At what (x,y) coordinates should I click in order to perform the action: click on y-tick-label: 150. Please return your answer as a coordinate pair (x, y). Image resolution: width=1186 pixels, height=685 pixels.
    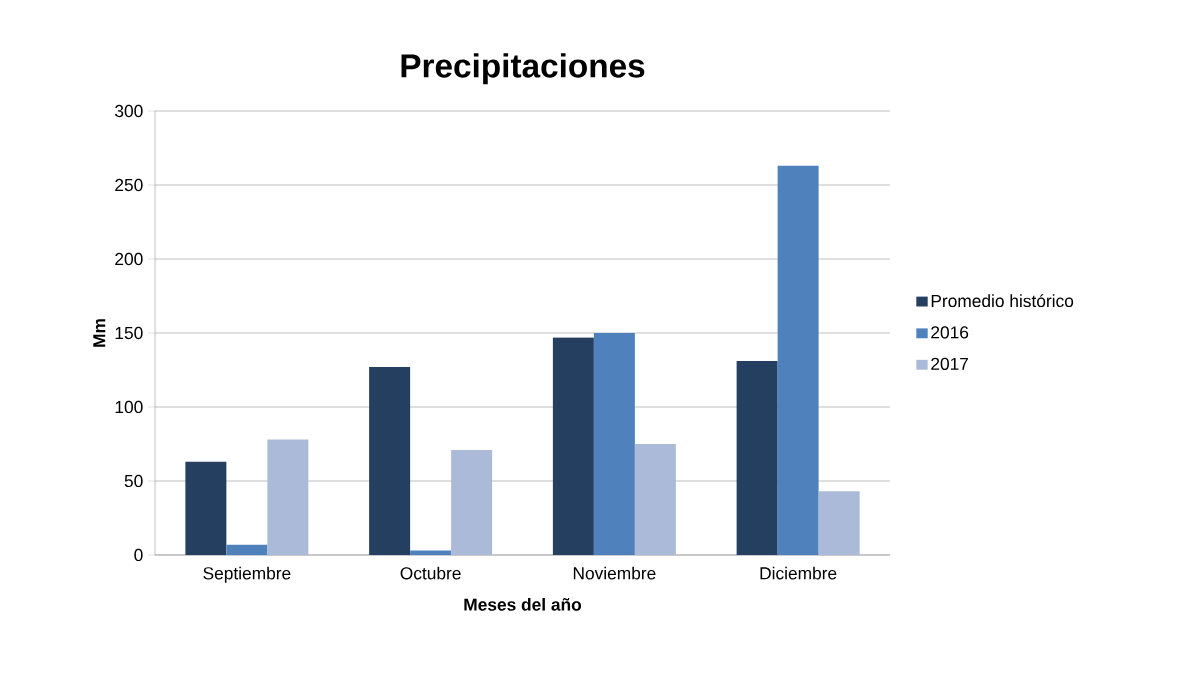
    Looking at the image, I should click on (129, 333).